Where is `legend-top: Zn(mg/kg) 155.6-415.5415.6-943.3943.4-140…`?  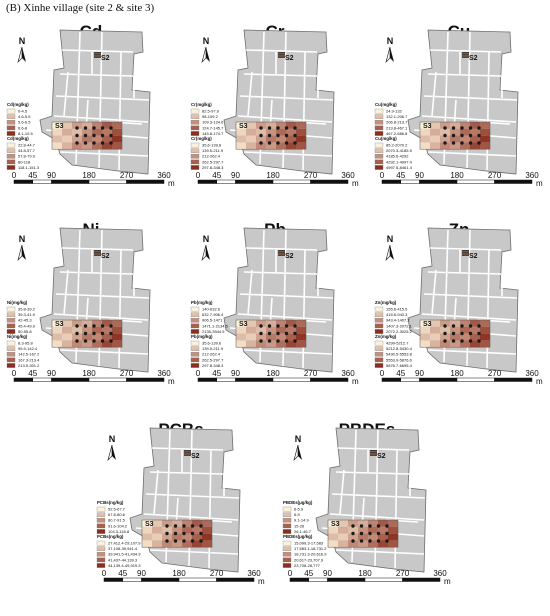
legend-top: Zn(mg/kg) 155.6-415.5415.6-943.3943.4-140… is located at coordinates (393, 317).